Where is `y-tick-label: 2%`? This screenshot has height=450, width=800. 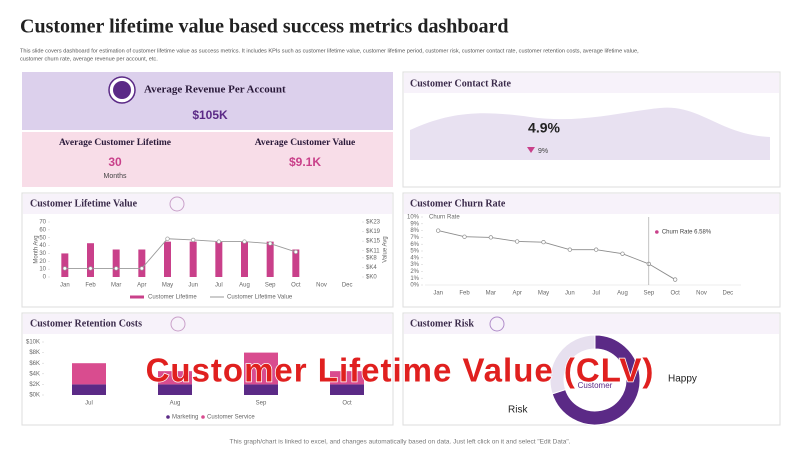 y-tick-label: 2% is located at coordinates (414, 272).